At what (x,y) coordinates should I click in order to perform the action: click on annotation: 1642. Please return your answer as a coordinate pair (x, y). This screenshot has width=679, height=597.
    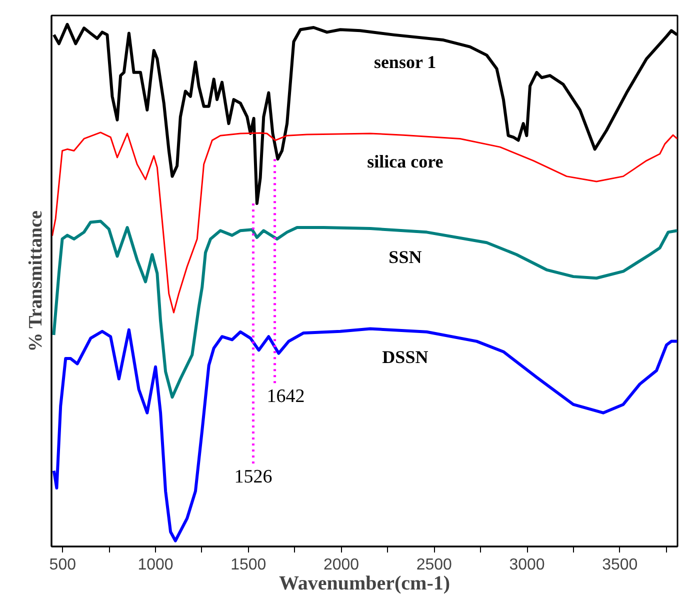
    Looking at the image, I should click on (285, 396).